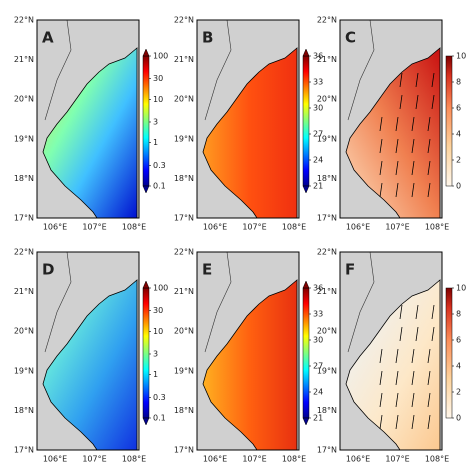 The image size is (474, 471). What do you see at coordinates (207, 270) in the screenshot?
I see `panel-label: E` at bounding box center [207, 270].